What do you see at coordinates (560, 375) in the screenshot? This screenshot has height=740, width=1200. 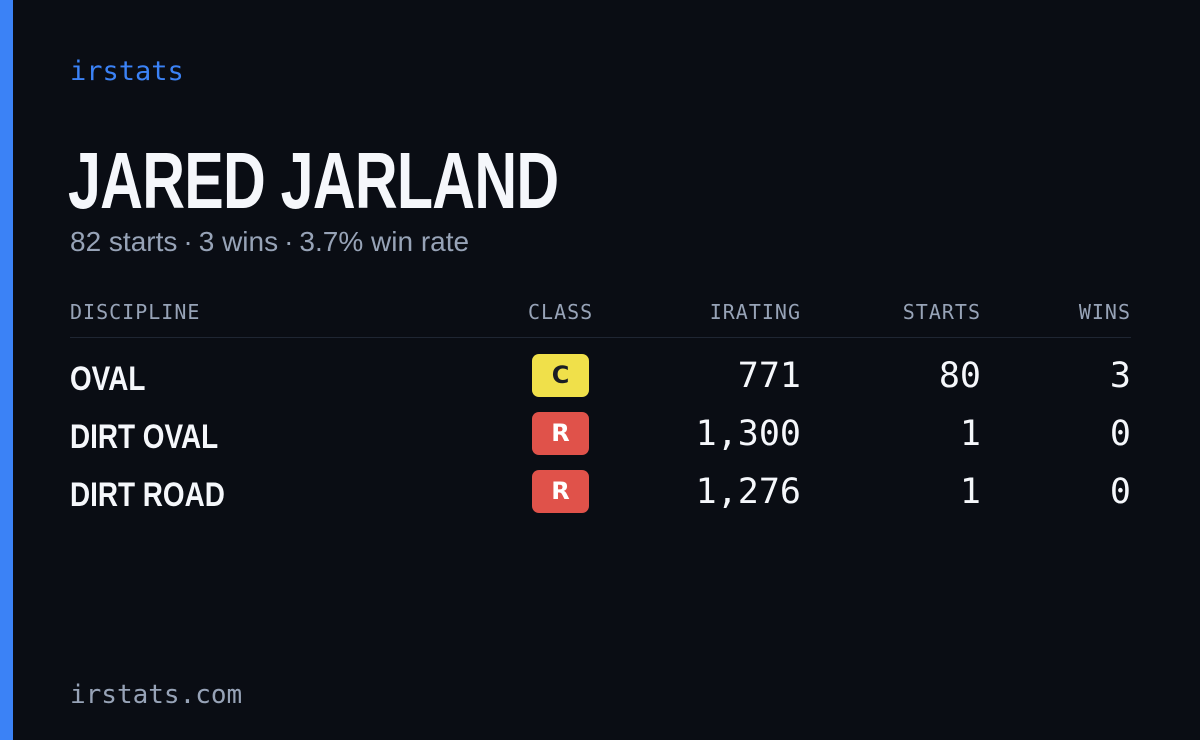 I see `class-badge: C` at bounding box center [560, 375].